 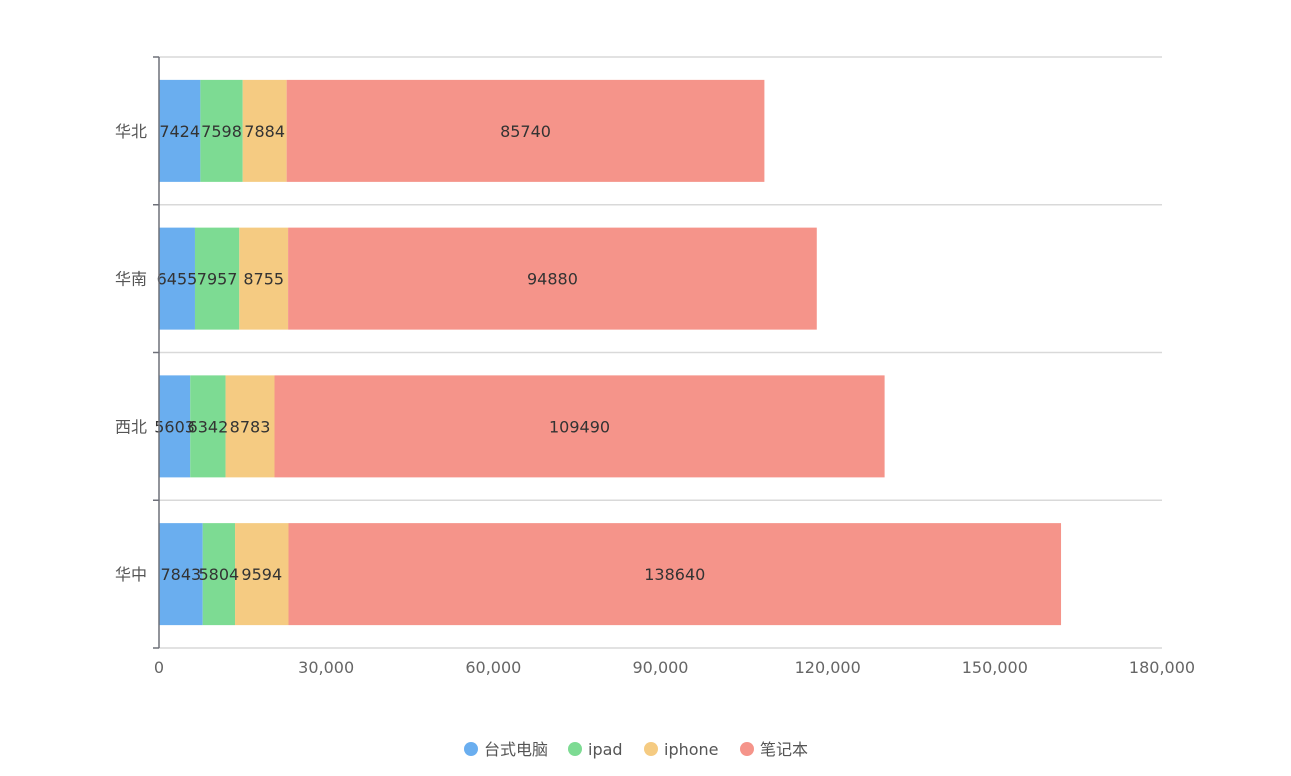 What do you see at coordinates (525, 131) in the screenshot?
I see `bar-data-label: 85740` at bounding box center [525, 131].